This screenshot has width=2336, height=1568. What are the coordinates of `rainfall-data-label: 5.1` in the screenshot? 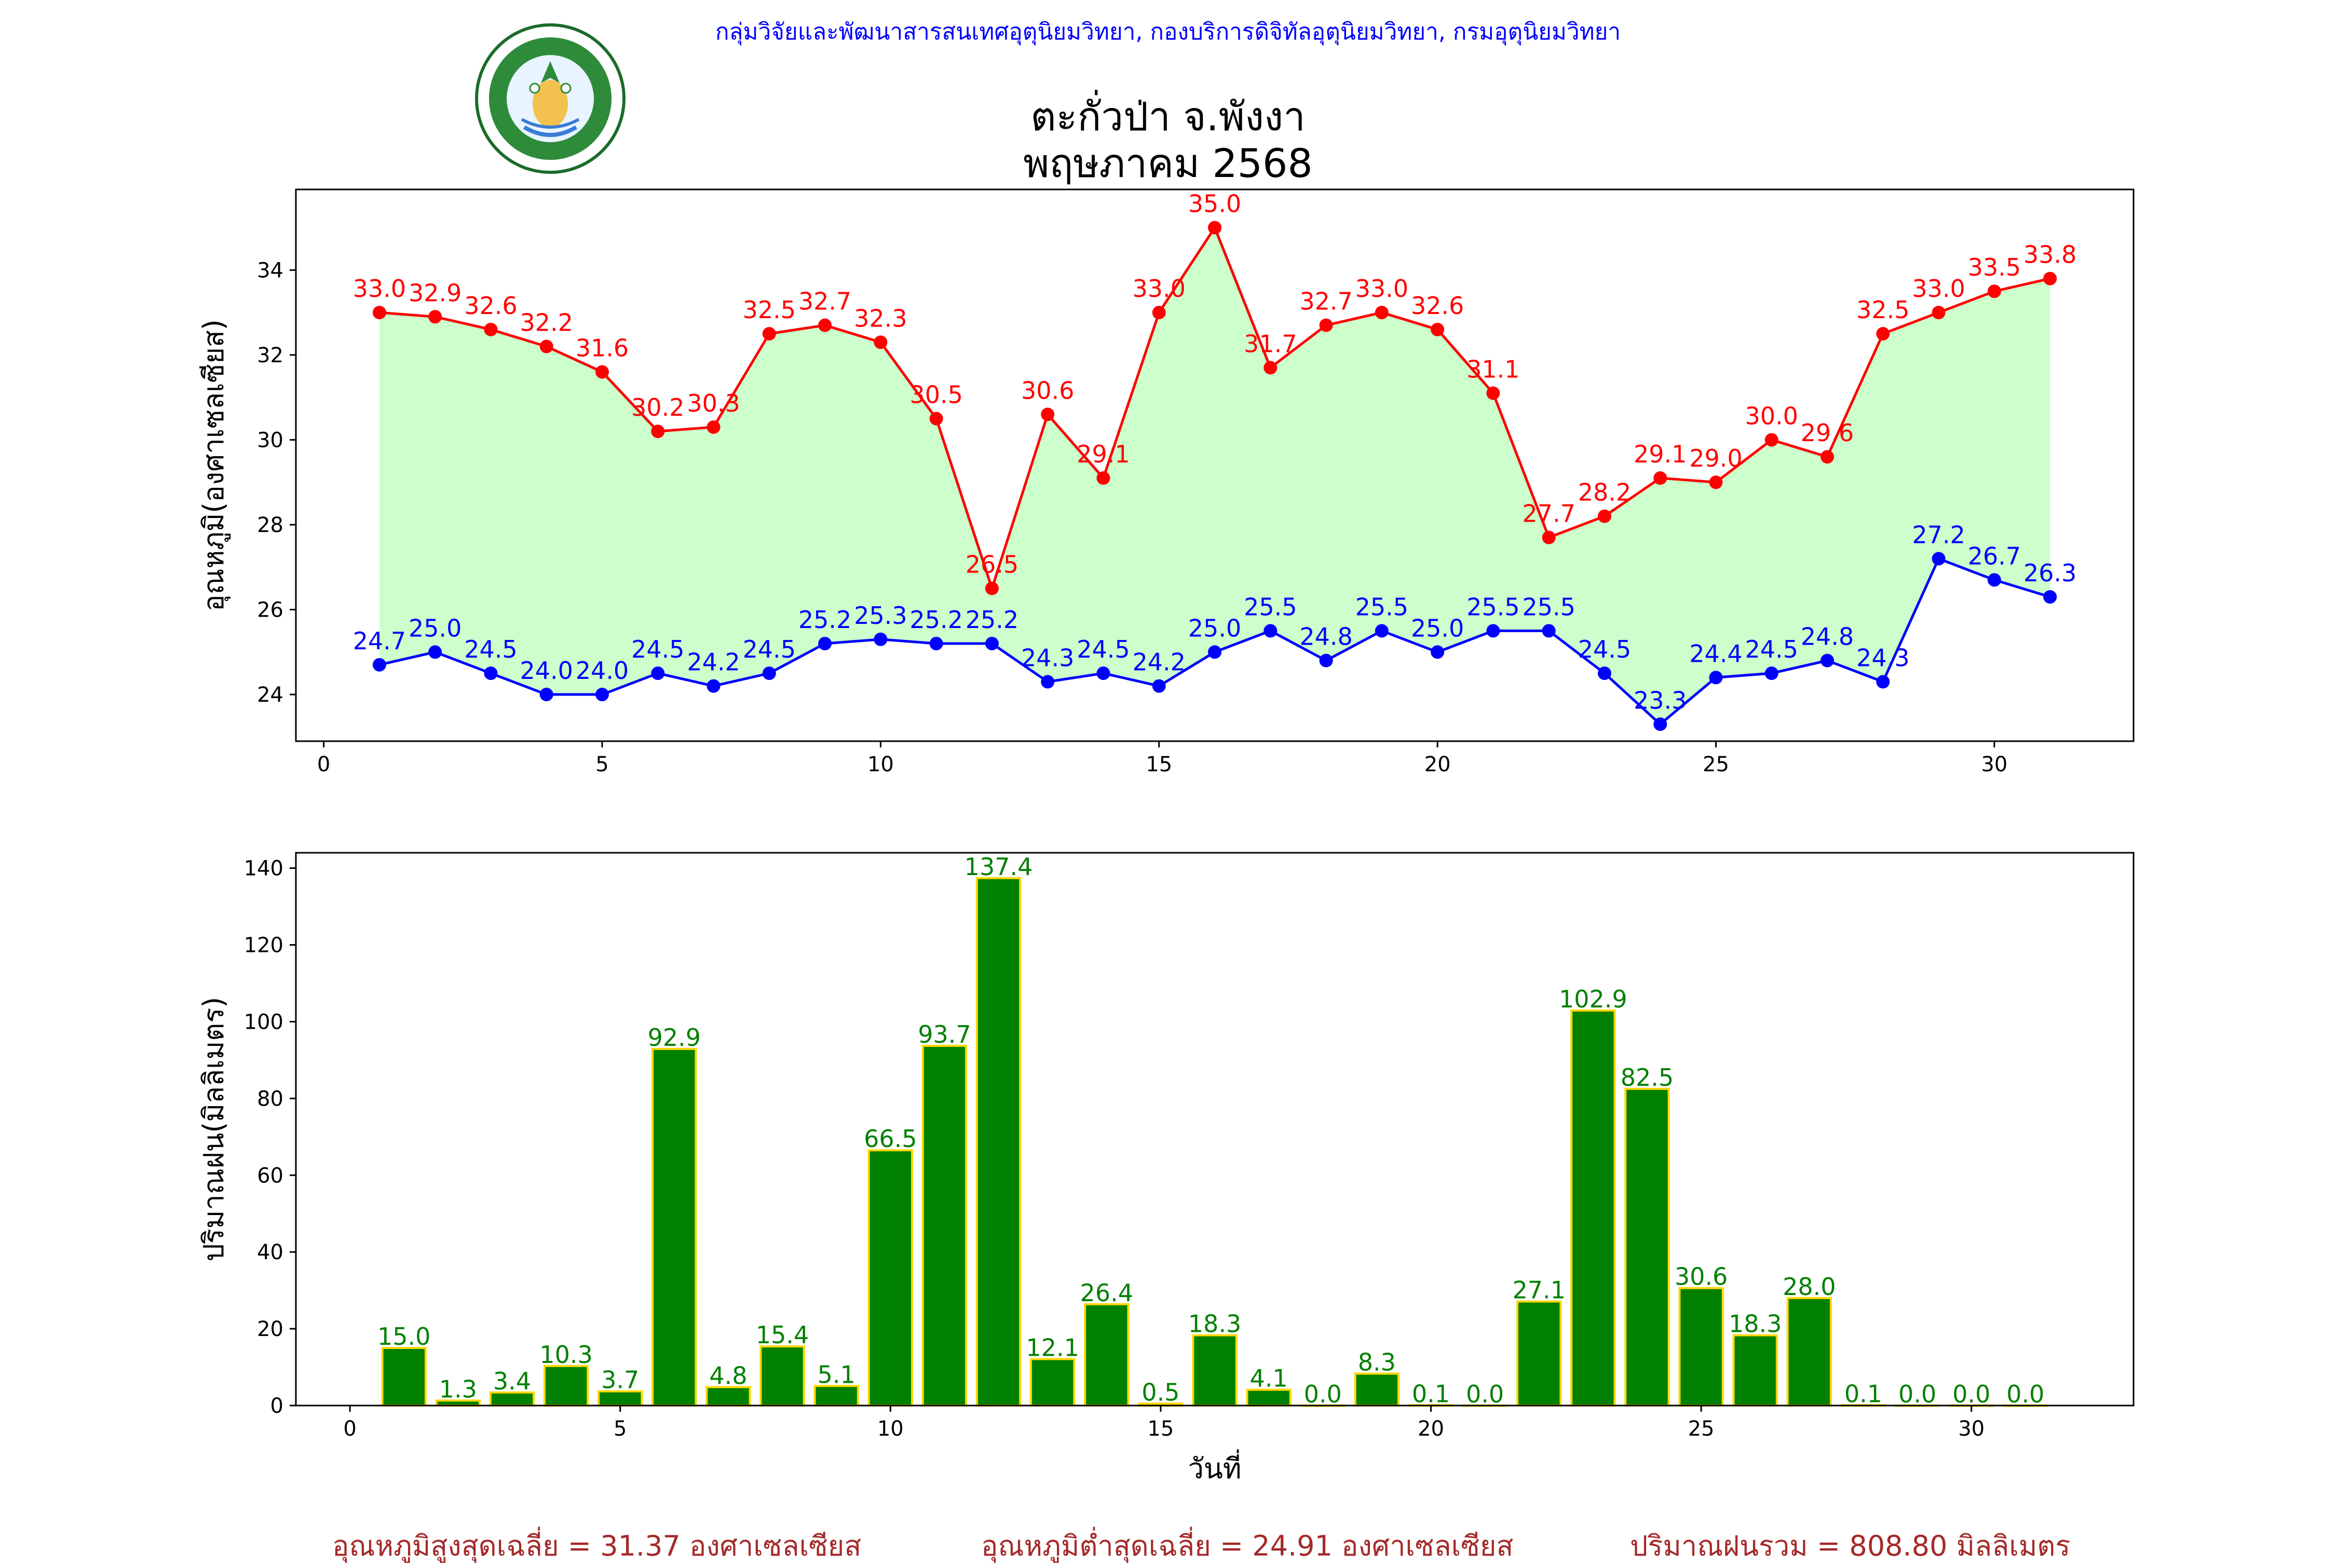 It's located at (836, 1374).